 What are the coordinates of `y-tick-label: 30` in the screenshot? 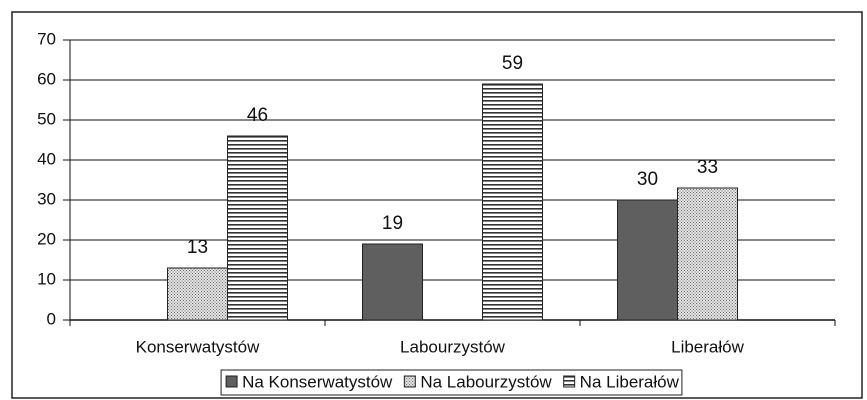 It's located at (46, 198).